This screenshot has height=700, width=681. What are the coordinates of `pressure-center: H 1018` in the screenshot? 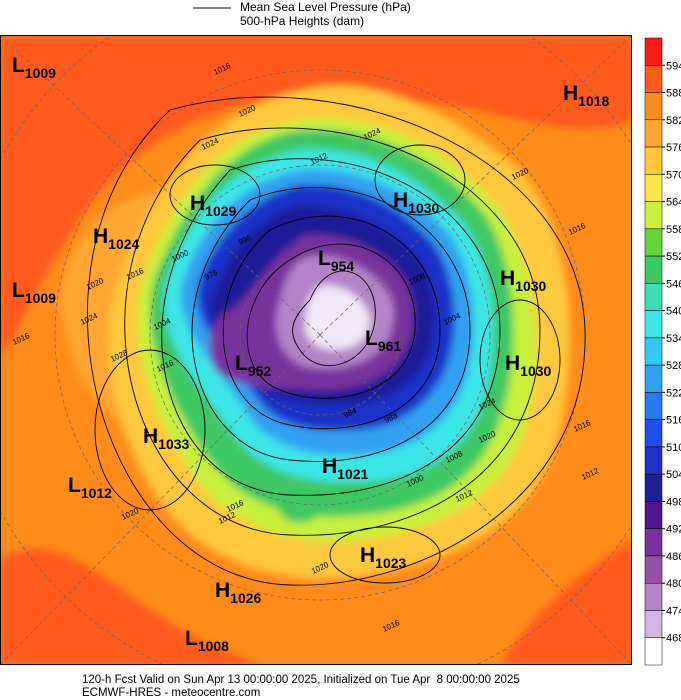 It's located at (586, 95).